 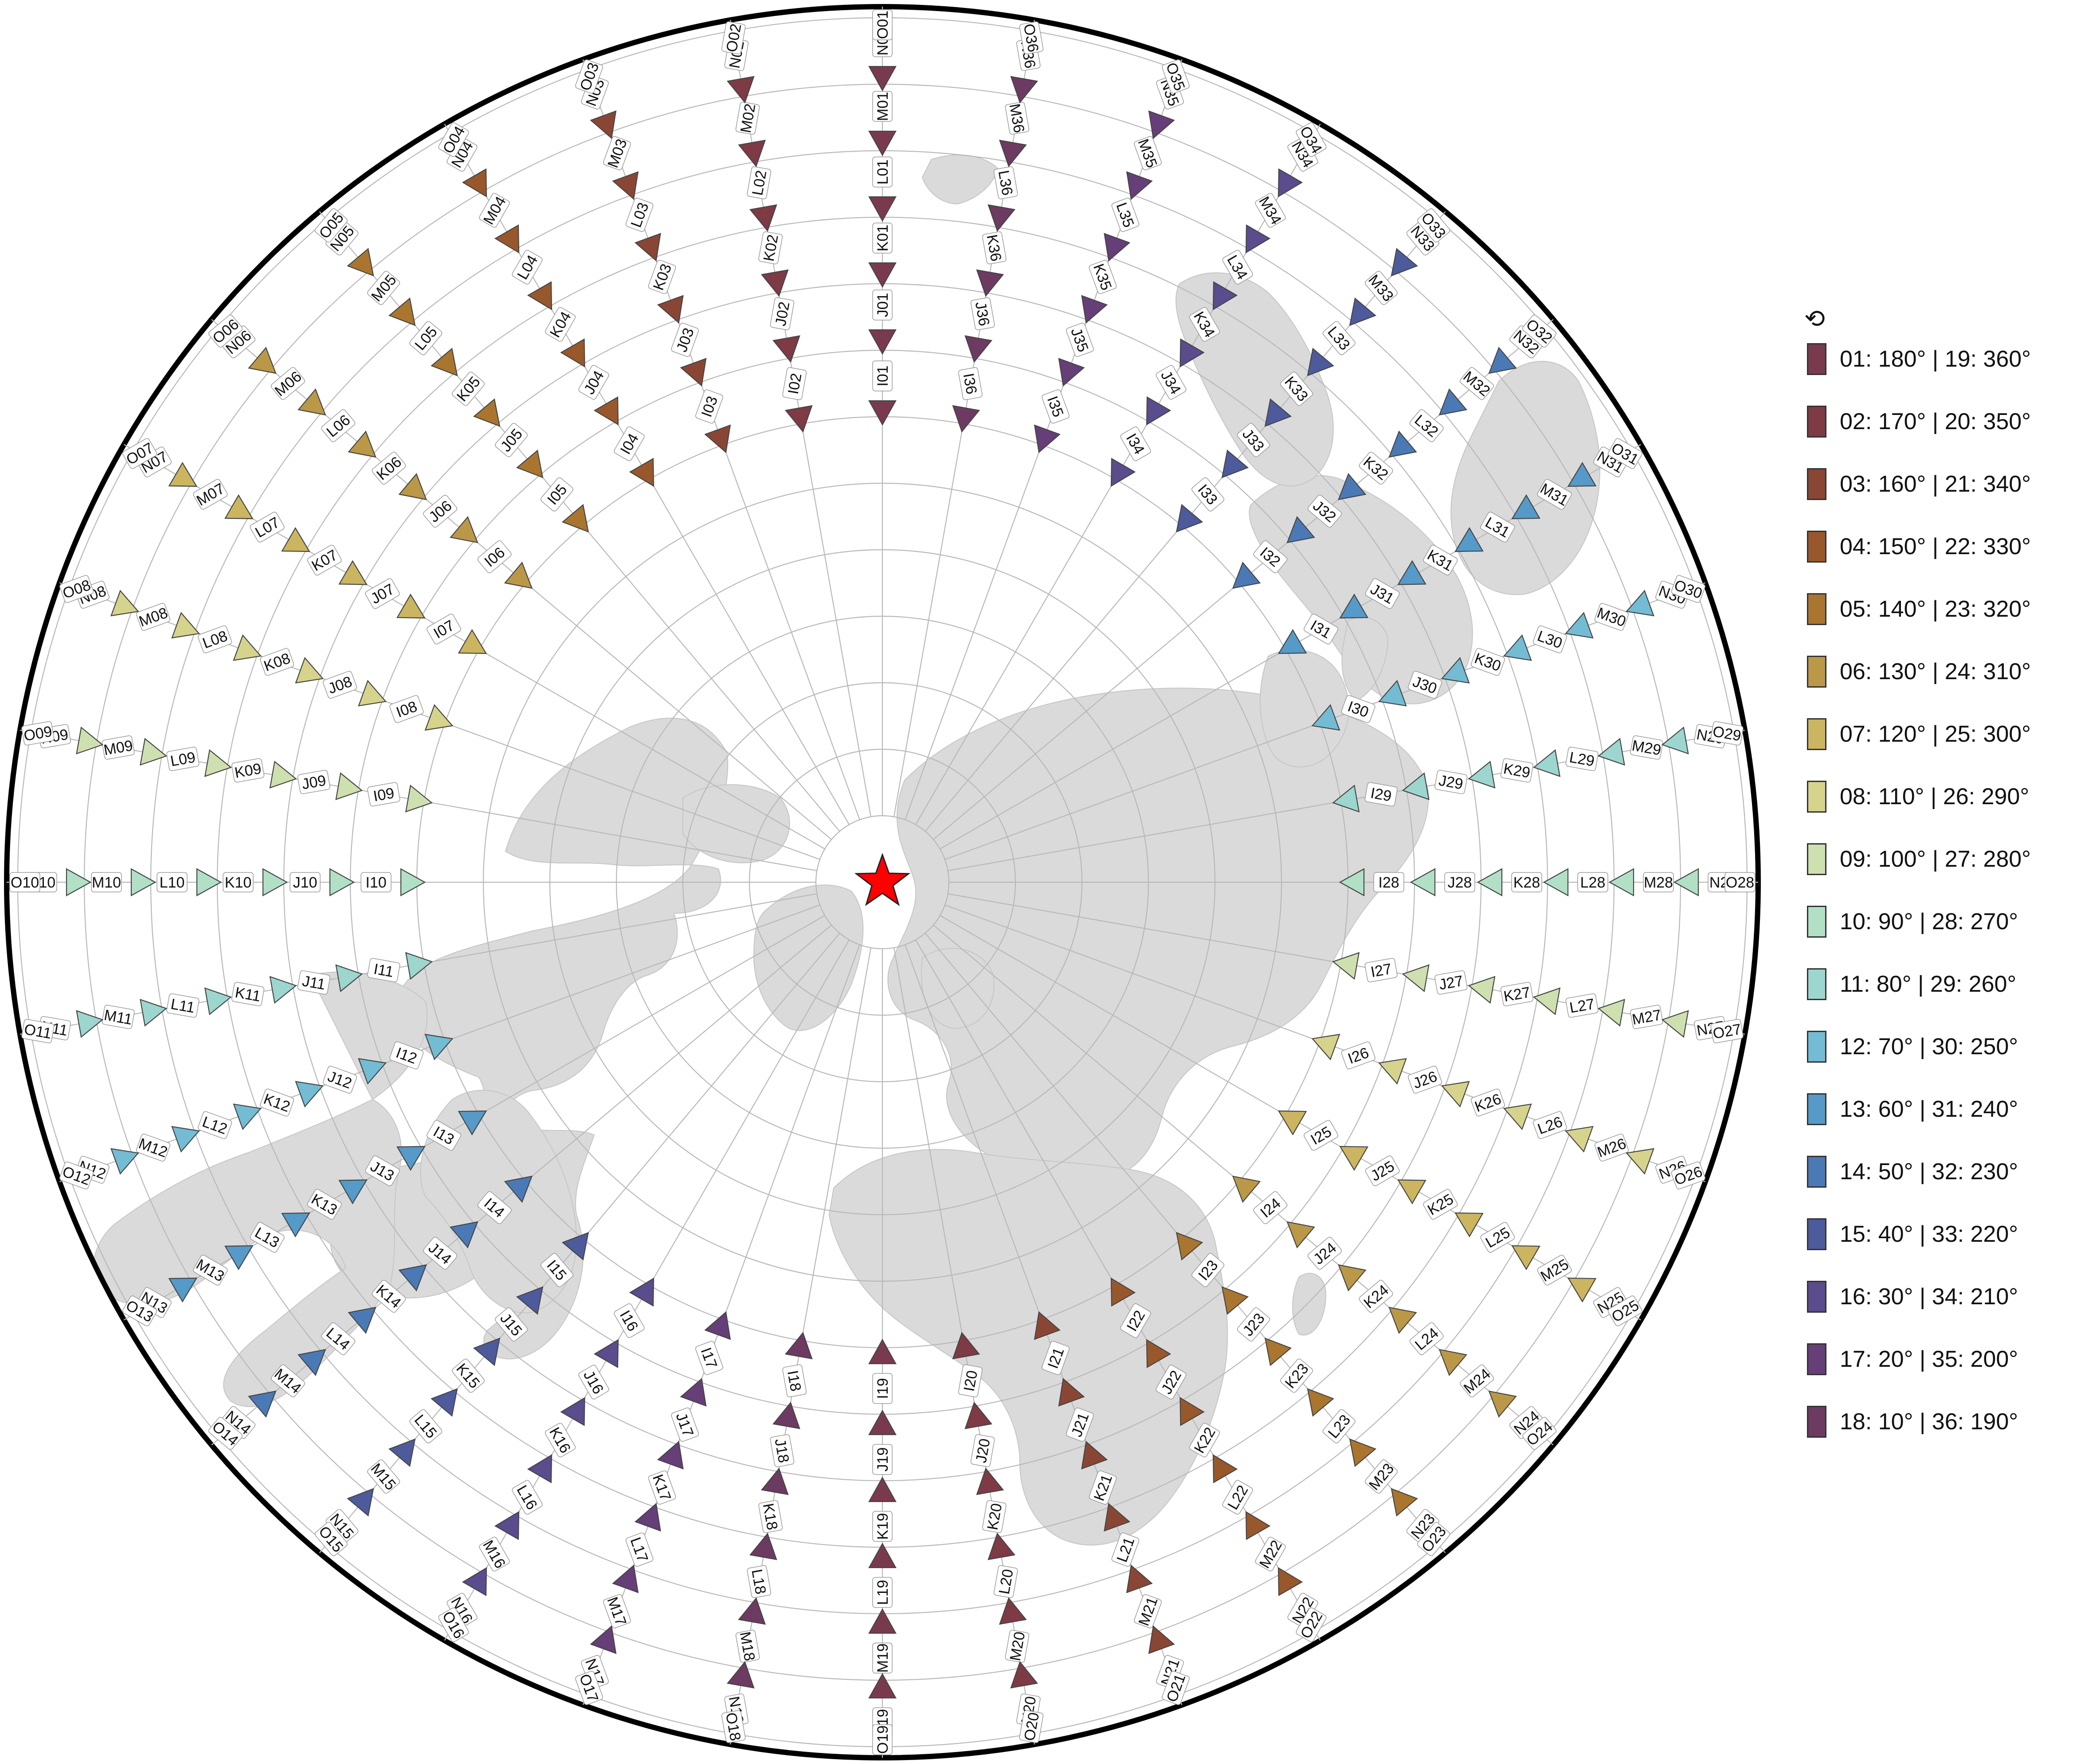 What do you see at coordinates (1031, 38) in the screenshot?
I see `station-label: O36` at bounding box center [1031, 38].